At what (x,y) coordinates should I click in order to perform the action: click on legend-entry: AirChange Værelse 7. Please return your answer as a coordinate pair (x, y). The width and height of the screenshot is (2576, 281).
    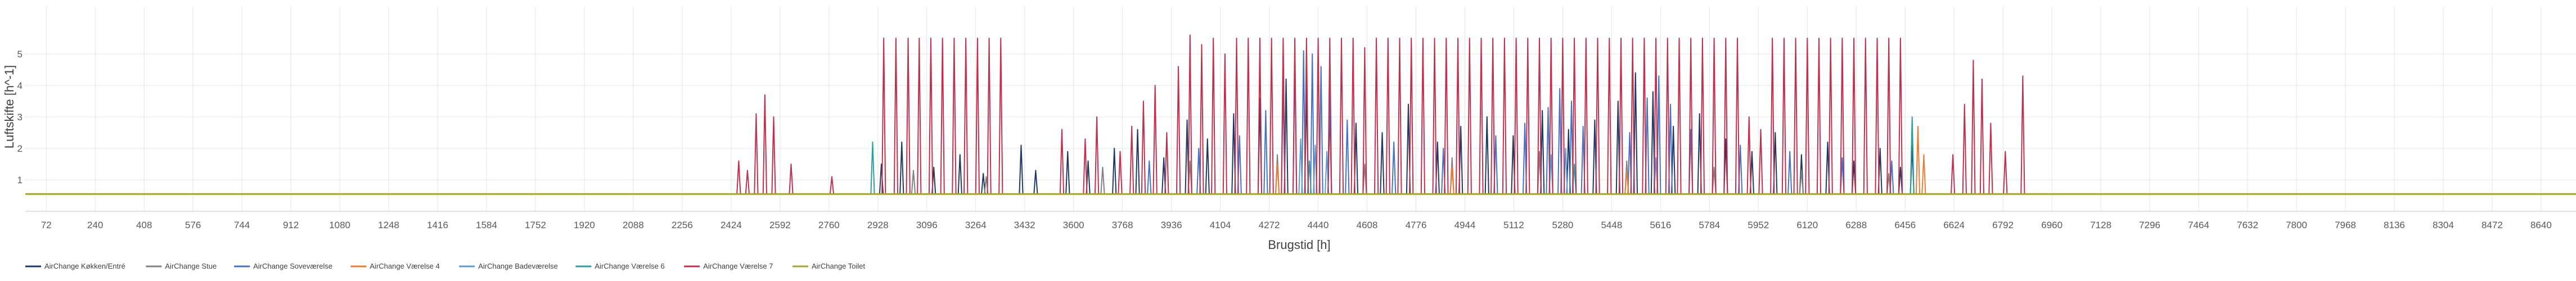
    Looking at the image, I should click on (738, 266).